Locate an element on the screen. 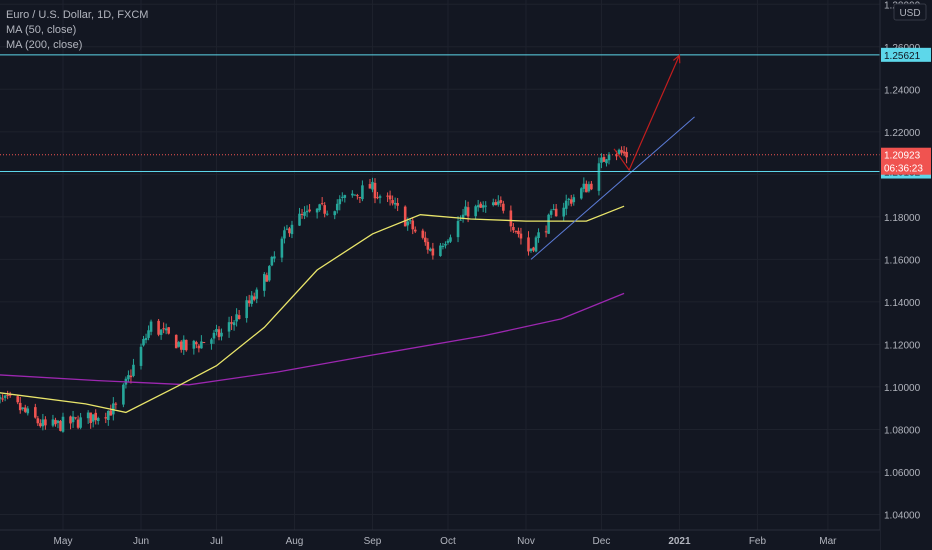 The width and height of the screenshot is (932, 550). time-axis is located at coordinates (440, 540).